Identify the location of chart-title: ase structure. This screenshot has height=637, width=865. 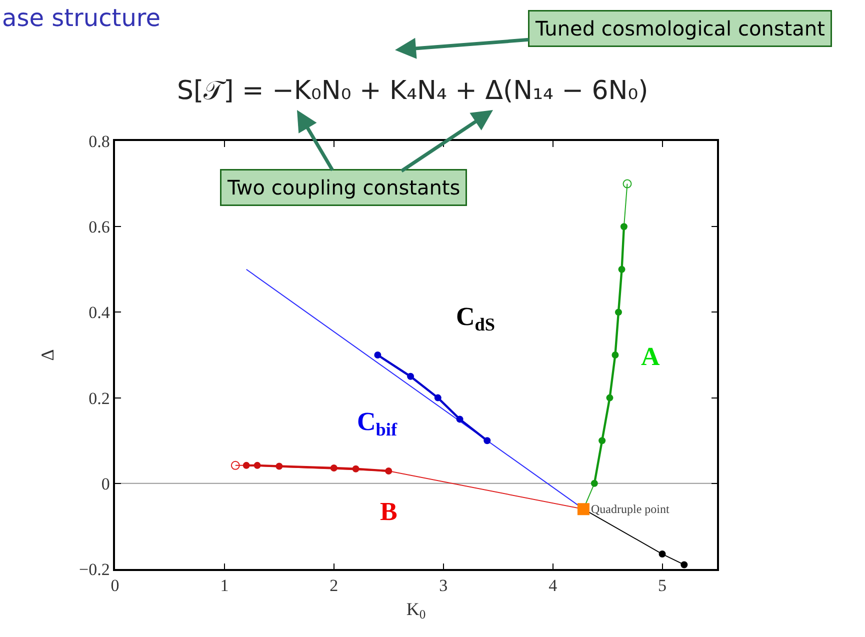
(81, 18).